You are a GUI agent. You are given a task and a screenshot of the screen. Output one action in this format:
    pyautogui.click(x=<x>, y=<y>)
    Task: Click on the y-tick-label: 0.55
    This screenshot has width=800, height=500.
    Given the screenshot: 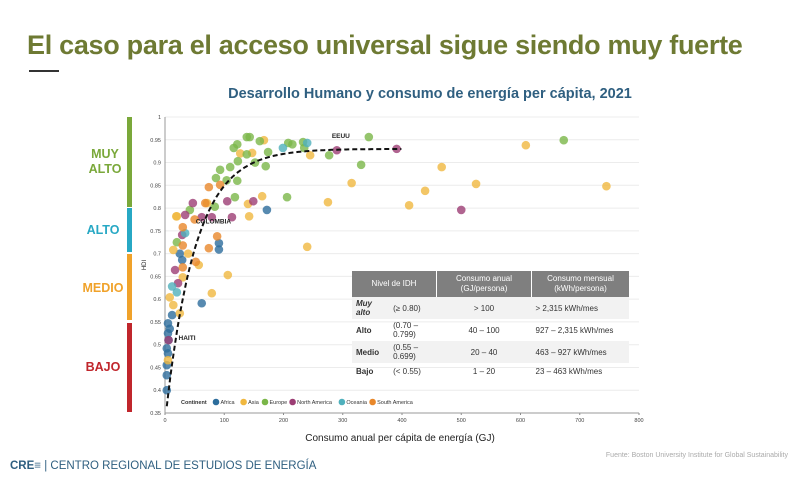 What is the action you would take?
    pyautogui.click(x=155, y=323)
    